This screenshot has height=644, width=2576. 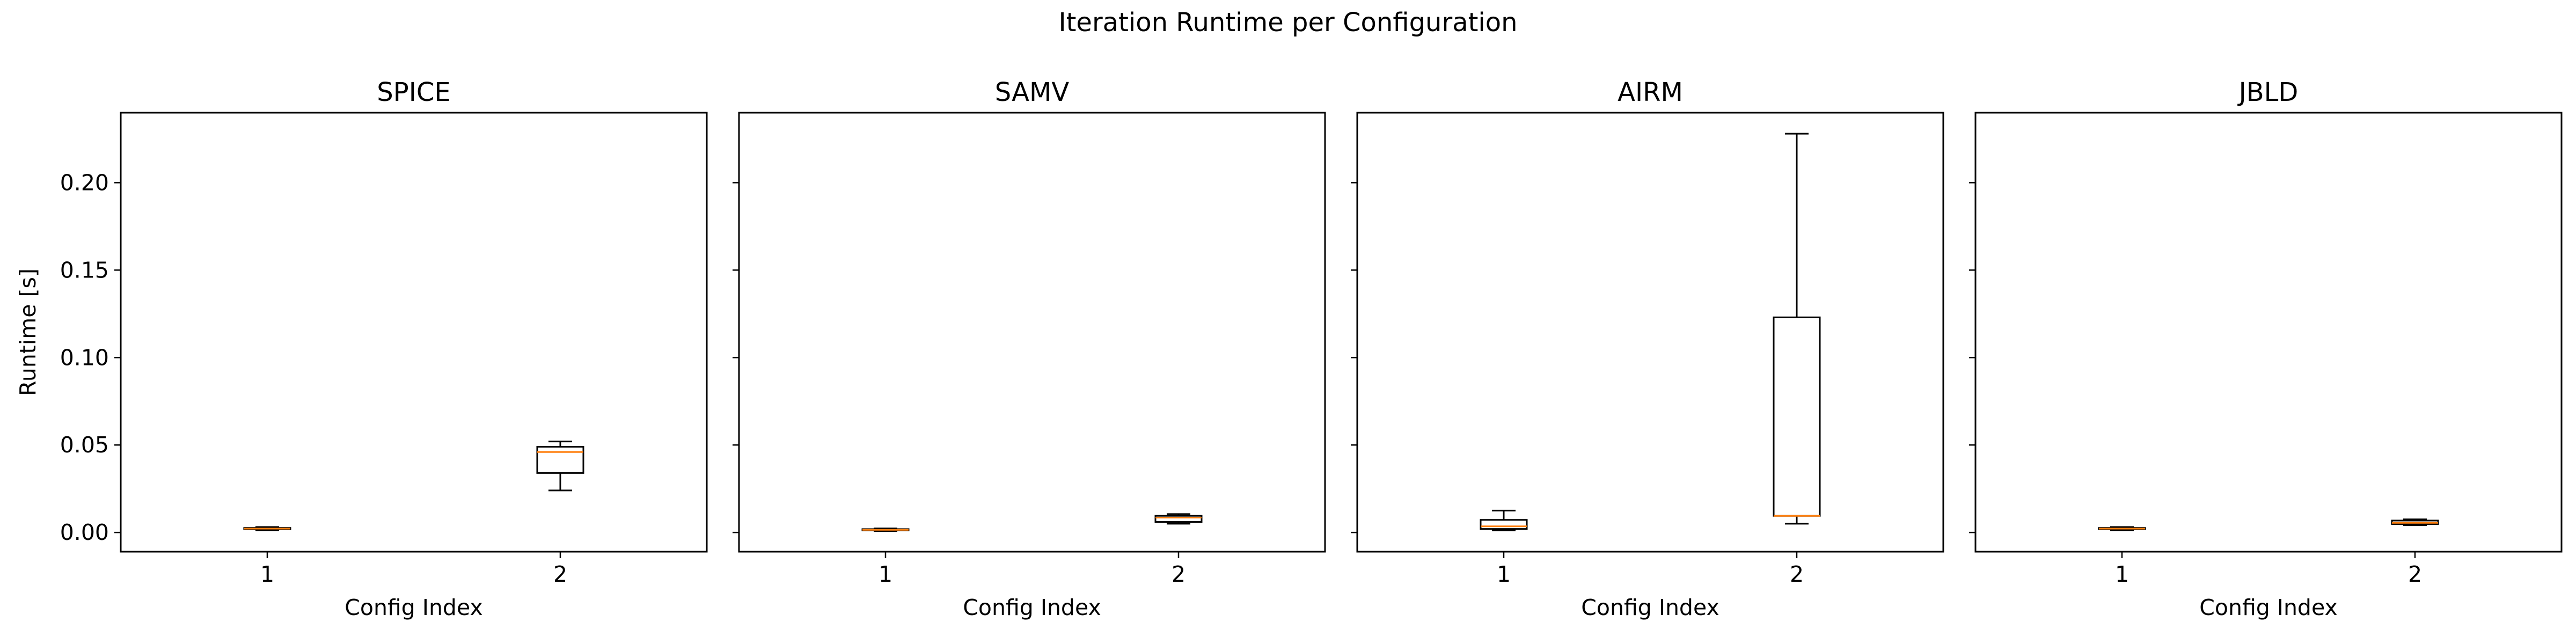 What do you see at coordinates (84, 270) in the screenshot?
I see `y-tick-label: 0.15` at bounding box center [84, 270].